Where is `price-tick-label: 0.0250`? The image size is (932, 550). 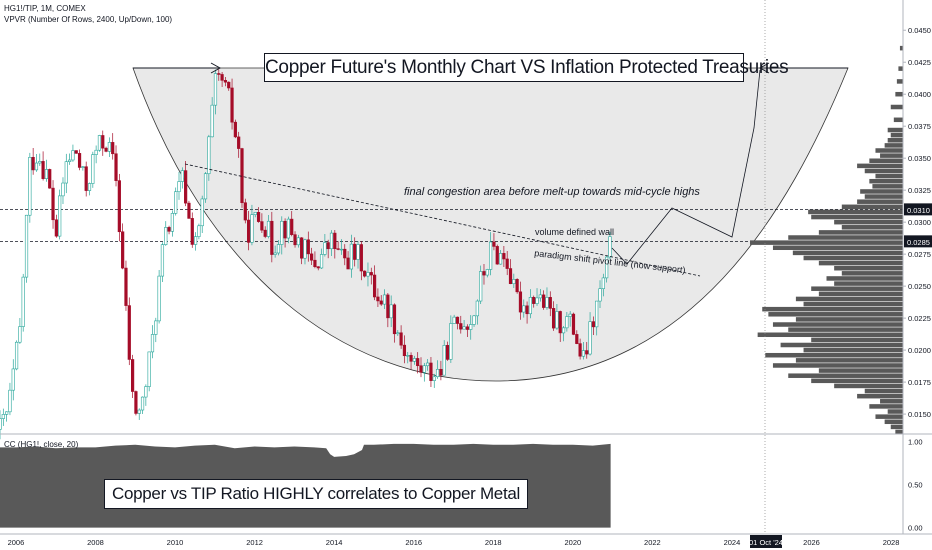
price-tick-label: 0.0250 is located at coordinates (919, 286).